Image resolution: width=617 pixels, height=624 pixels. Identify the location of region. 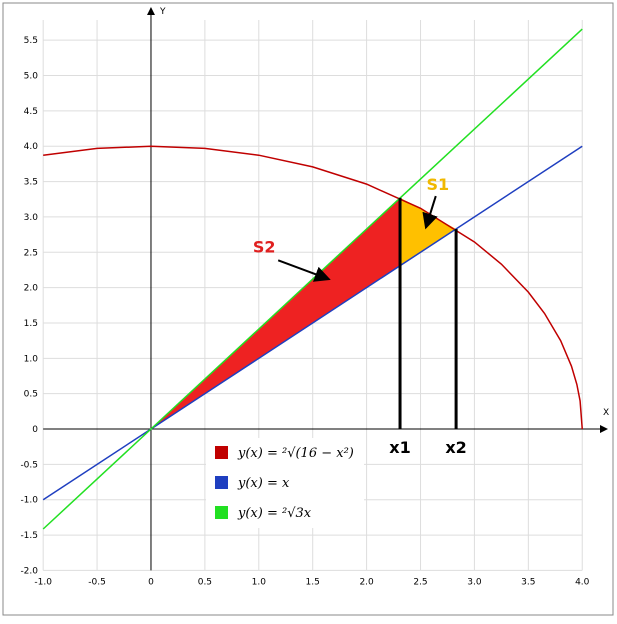
(428, 231).